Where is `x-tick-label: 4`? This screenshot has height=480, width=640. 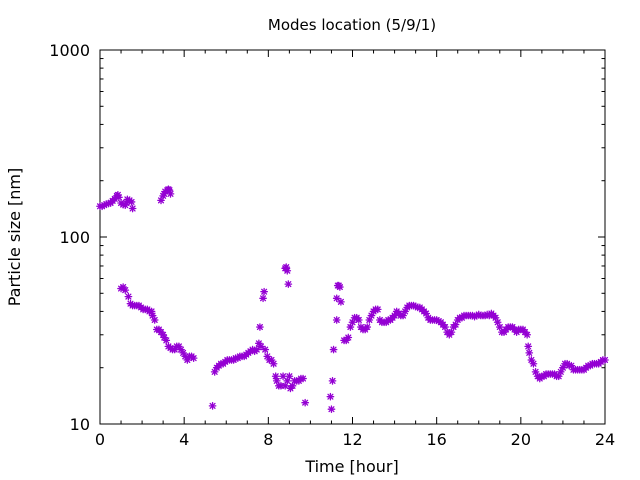
x-tick-label: 4 is located at coordinates (184, 439).